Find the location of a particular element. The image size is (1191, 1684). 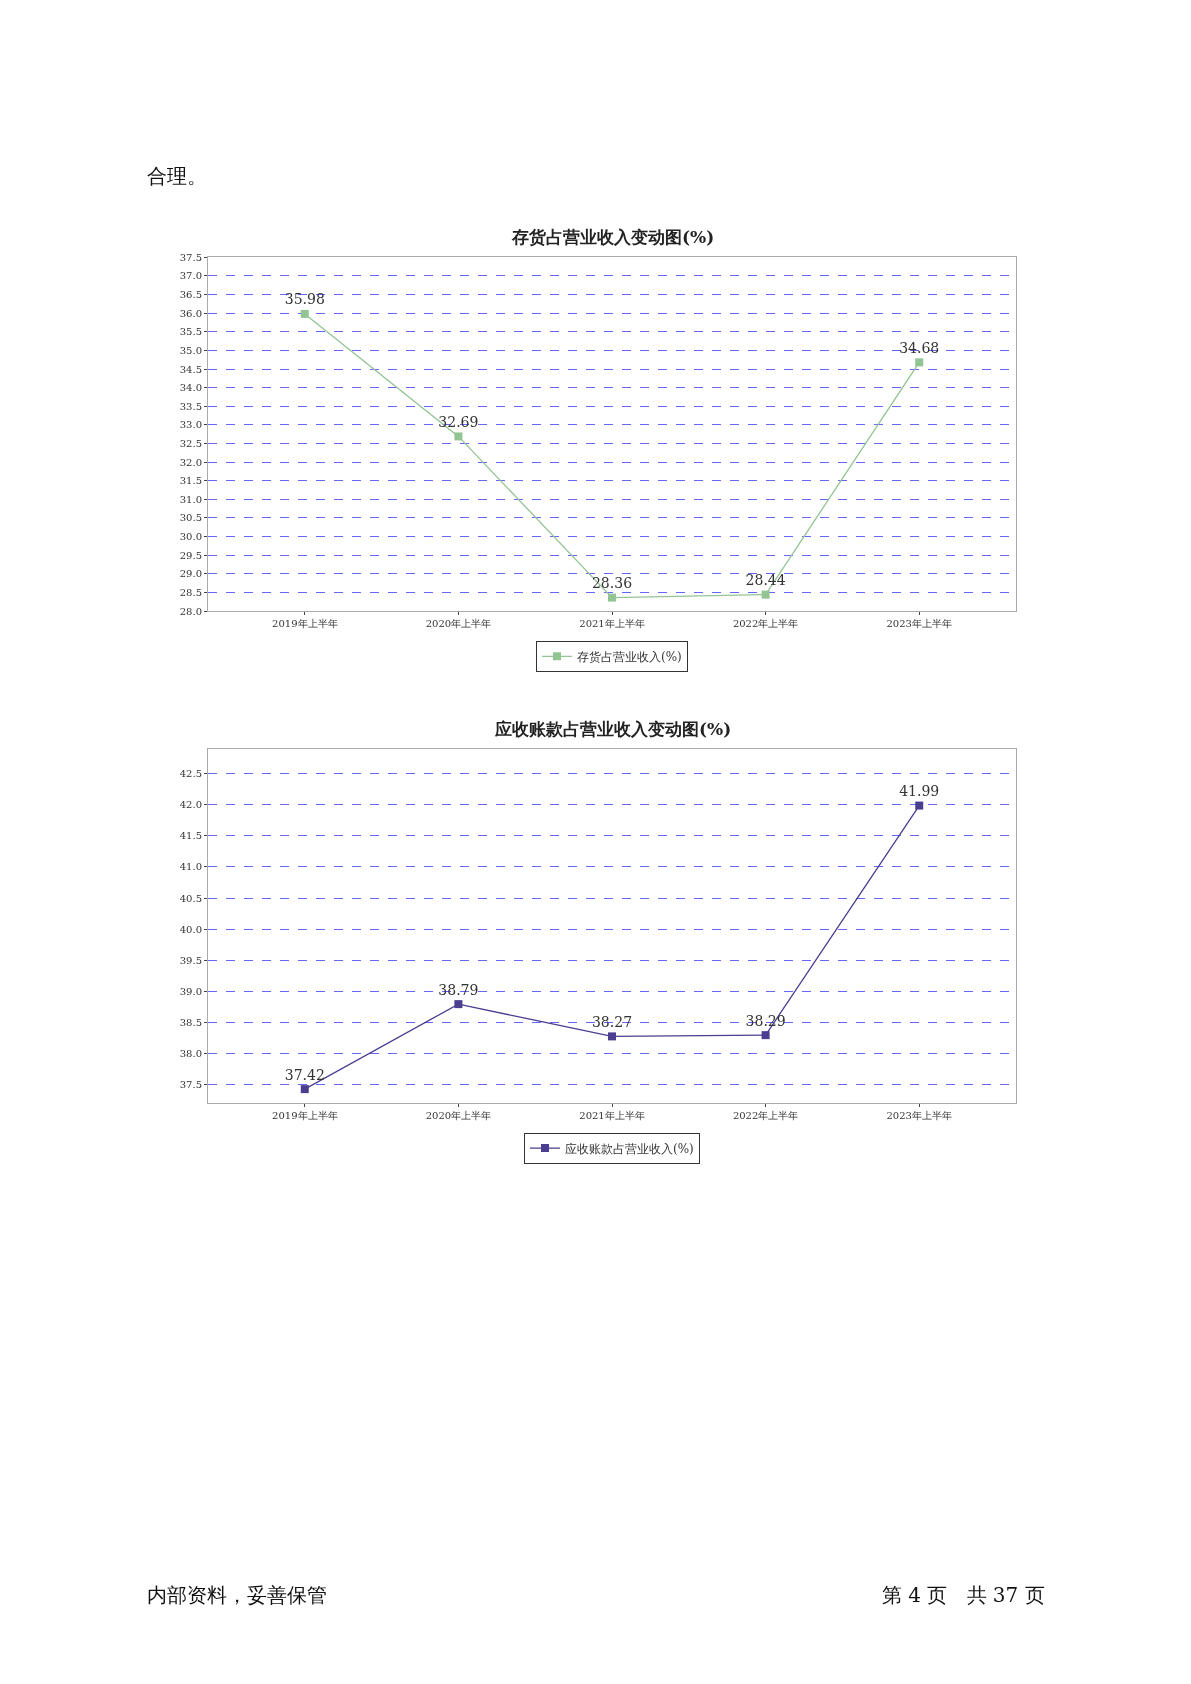

y-tick-label: 39.5 is located at coordinates (190, 960).